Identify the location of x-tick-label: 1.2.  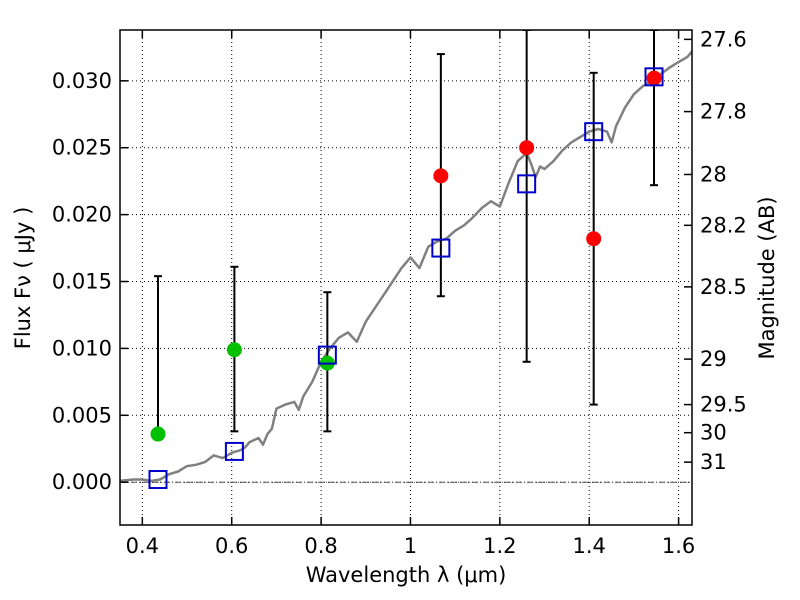
(499, 546).